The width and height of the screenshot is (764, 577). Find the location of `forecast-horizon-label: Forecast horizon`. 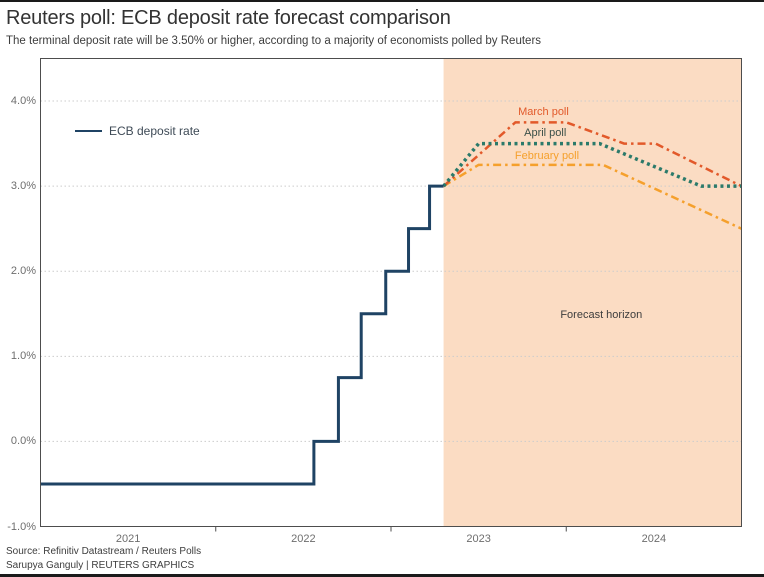

forecast-horizon-label: Forecast horizon is located at coordinates (601, 314).